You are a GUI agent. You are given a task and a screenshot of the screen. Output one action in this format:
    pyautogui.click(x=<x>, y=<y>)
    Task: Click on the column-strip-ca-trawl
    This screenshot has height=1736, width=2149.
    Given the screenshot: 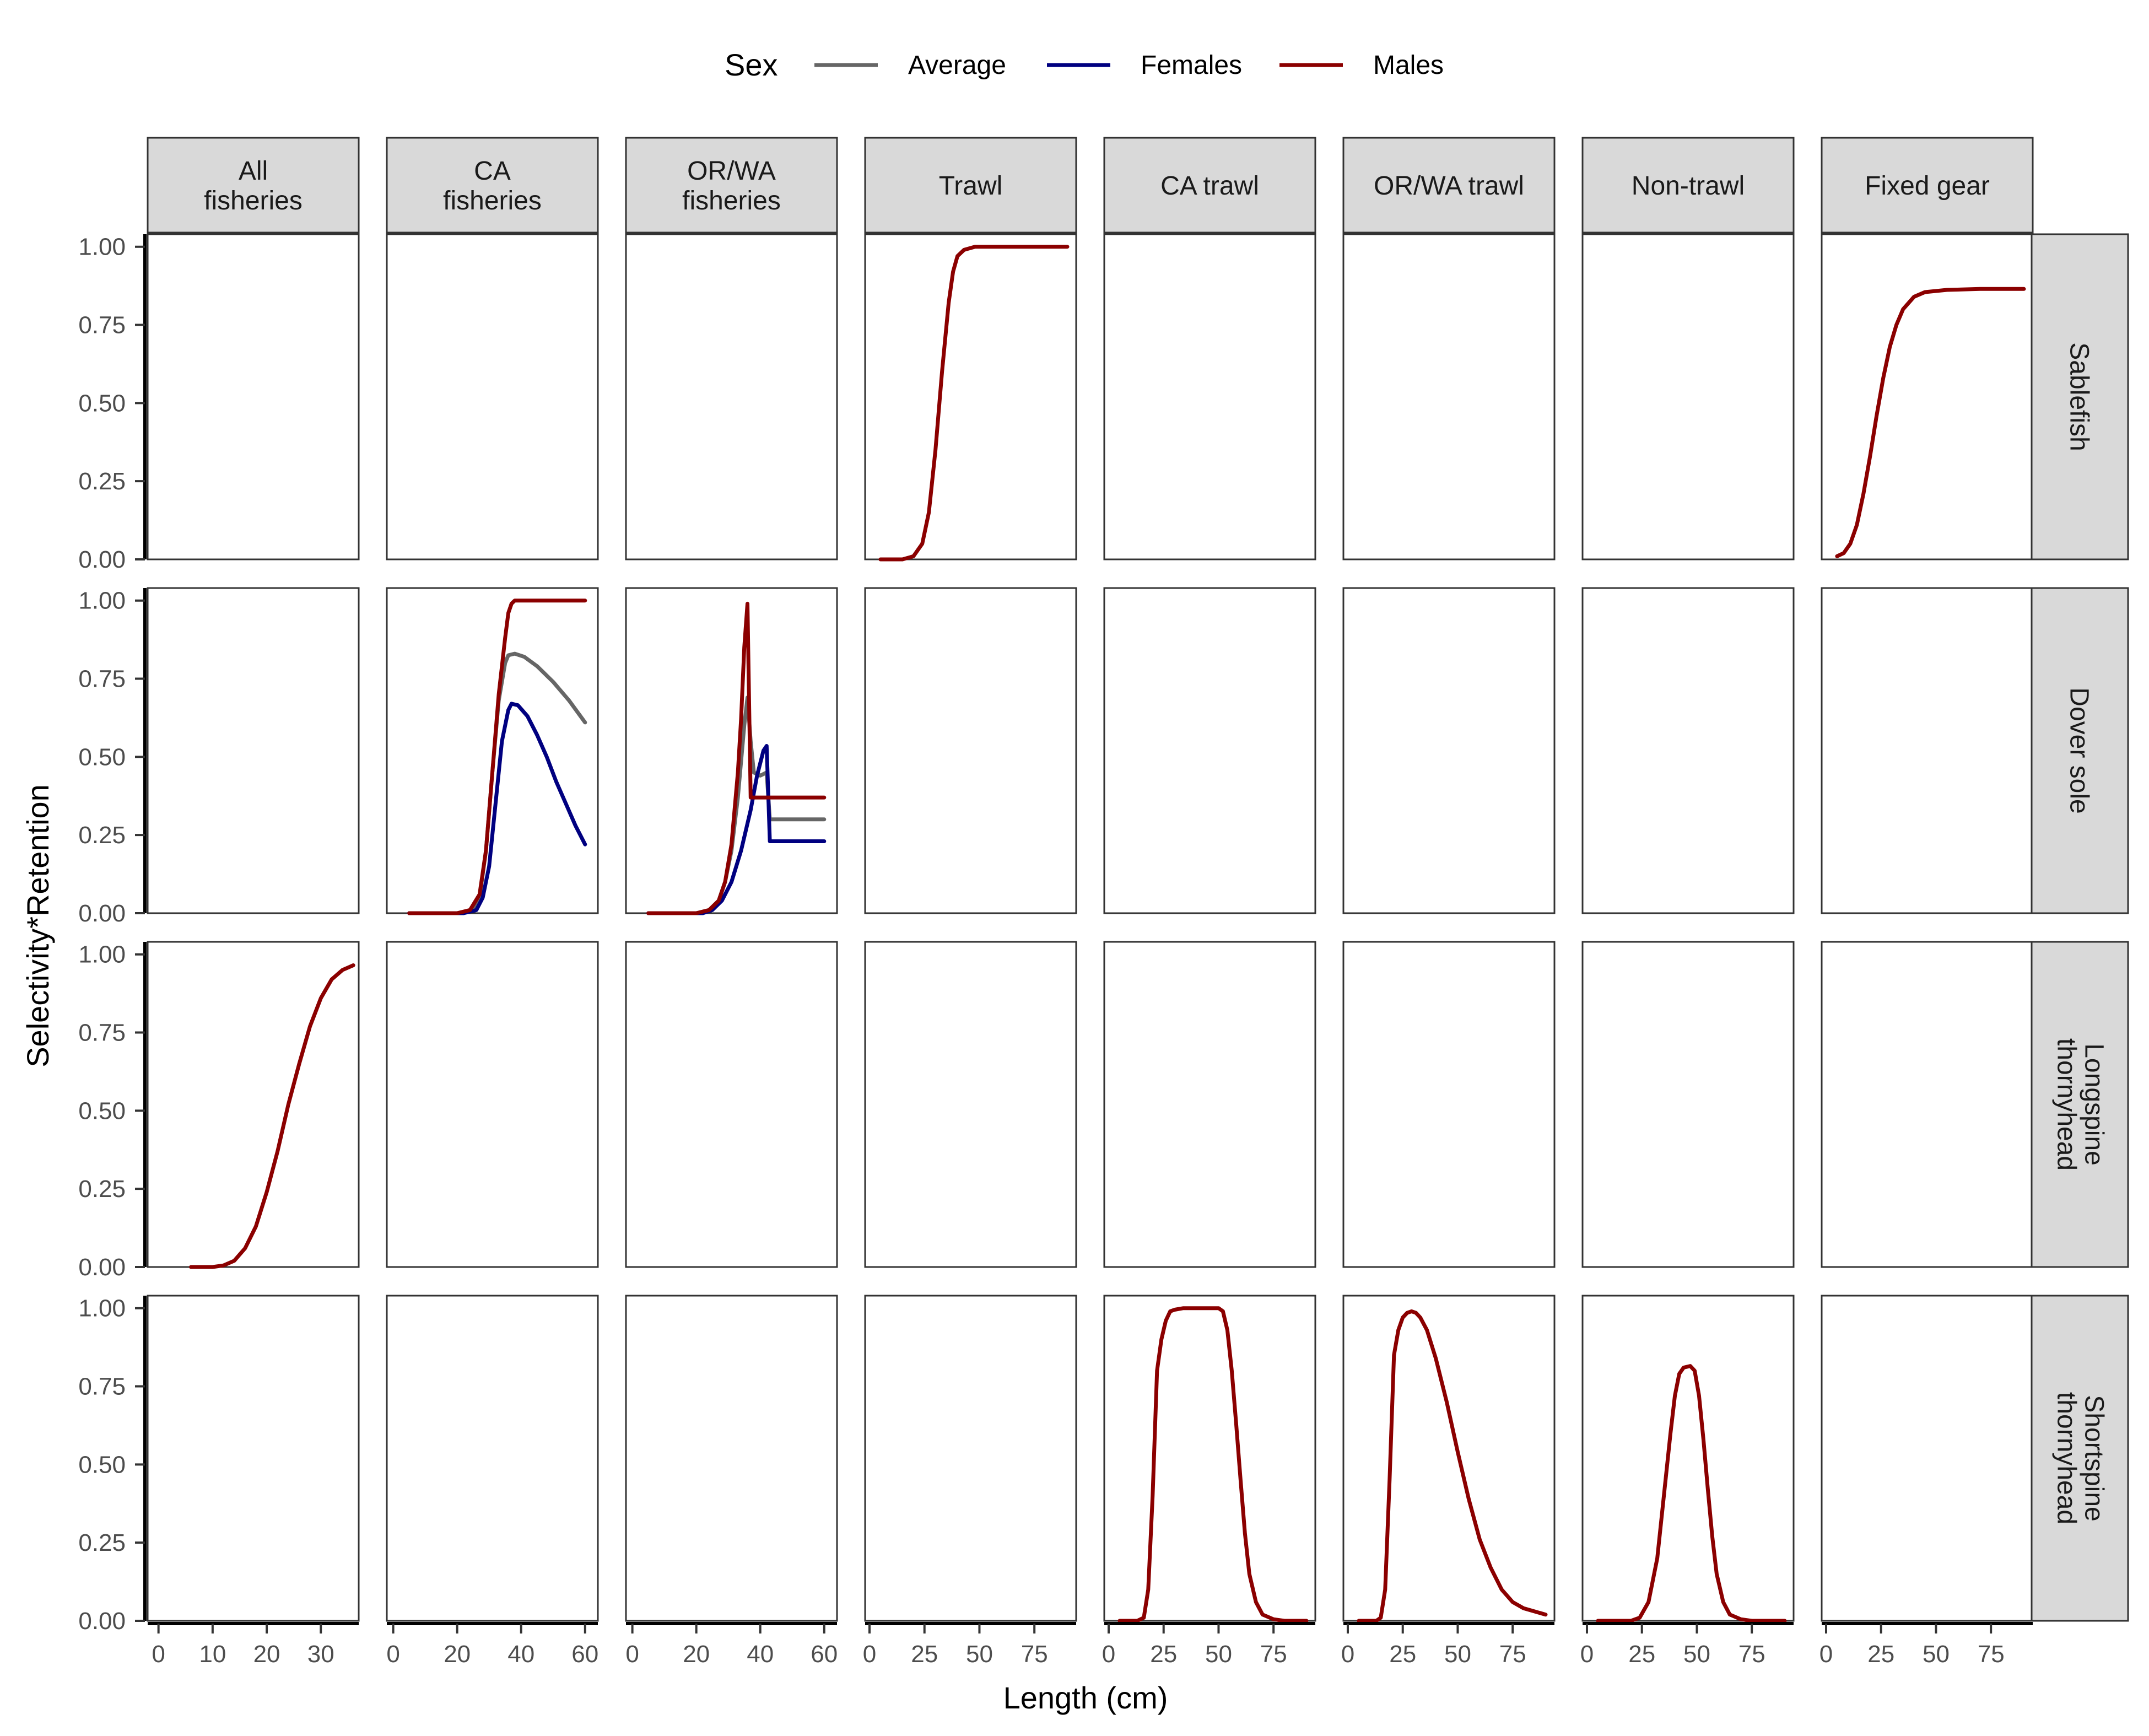 What is the action you would take?
    pyautogui.click(x=1209, y=185)
    